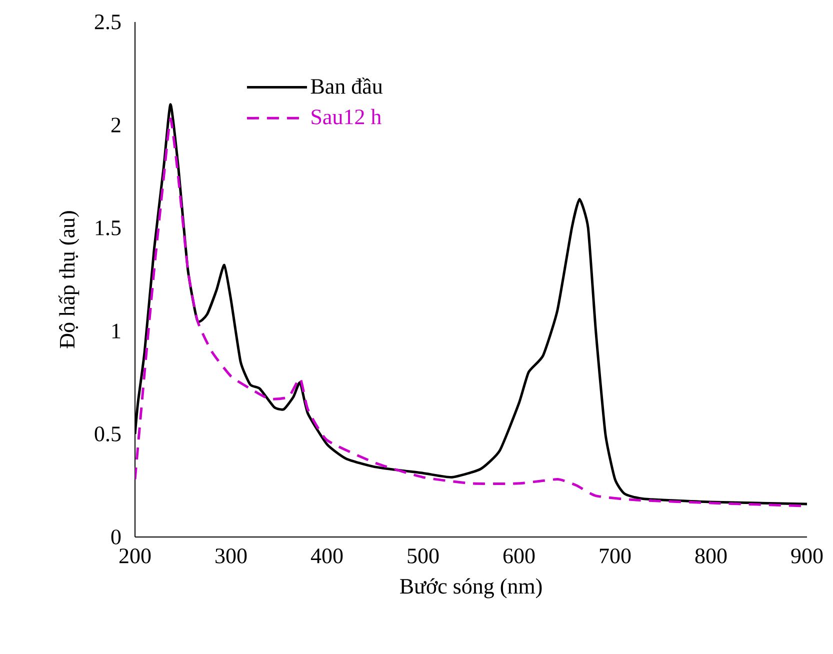 The image size is (833, 654). What do you see at coordinates (519, 556) in the screenshot?
I see `x-tick-label: 600` at bounding box center [519, 556].